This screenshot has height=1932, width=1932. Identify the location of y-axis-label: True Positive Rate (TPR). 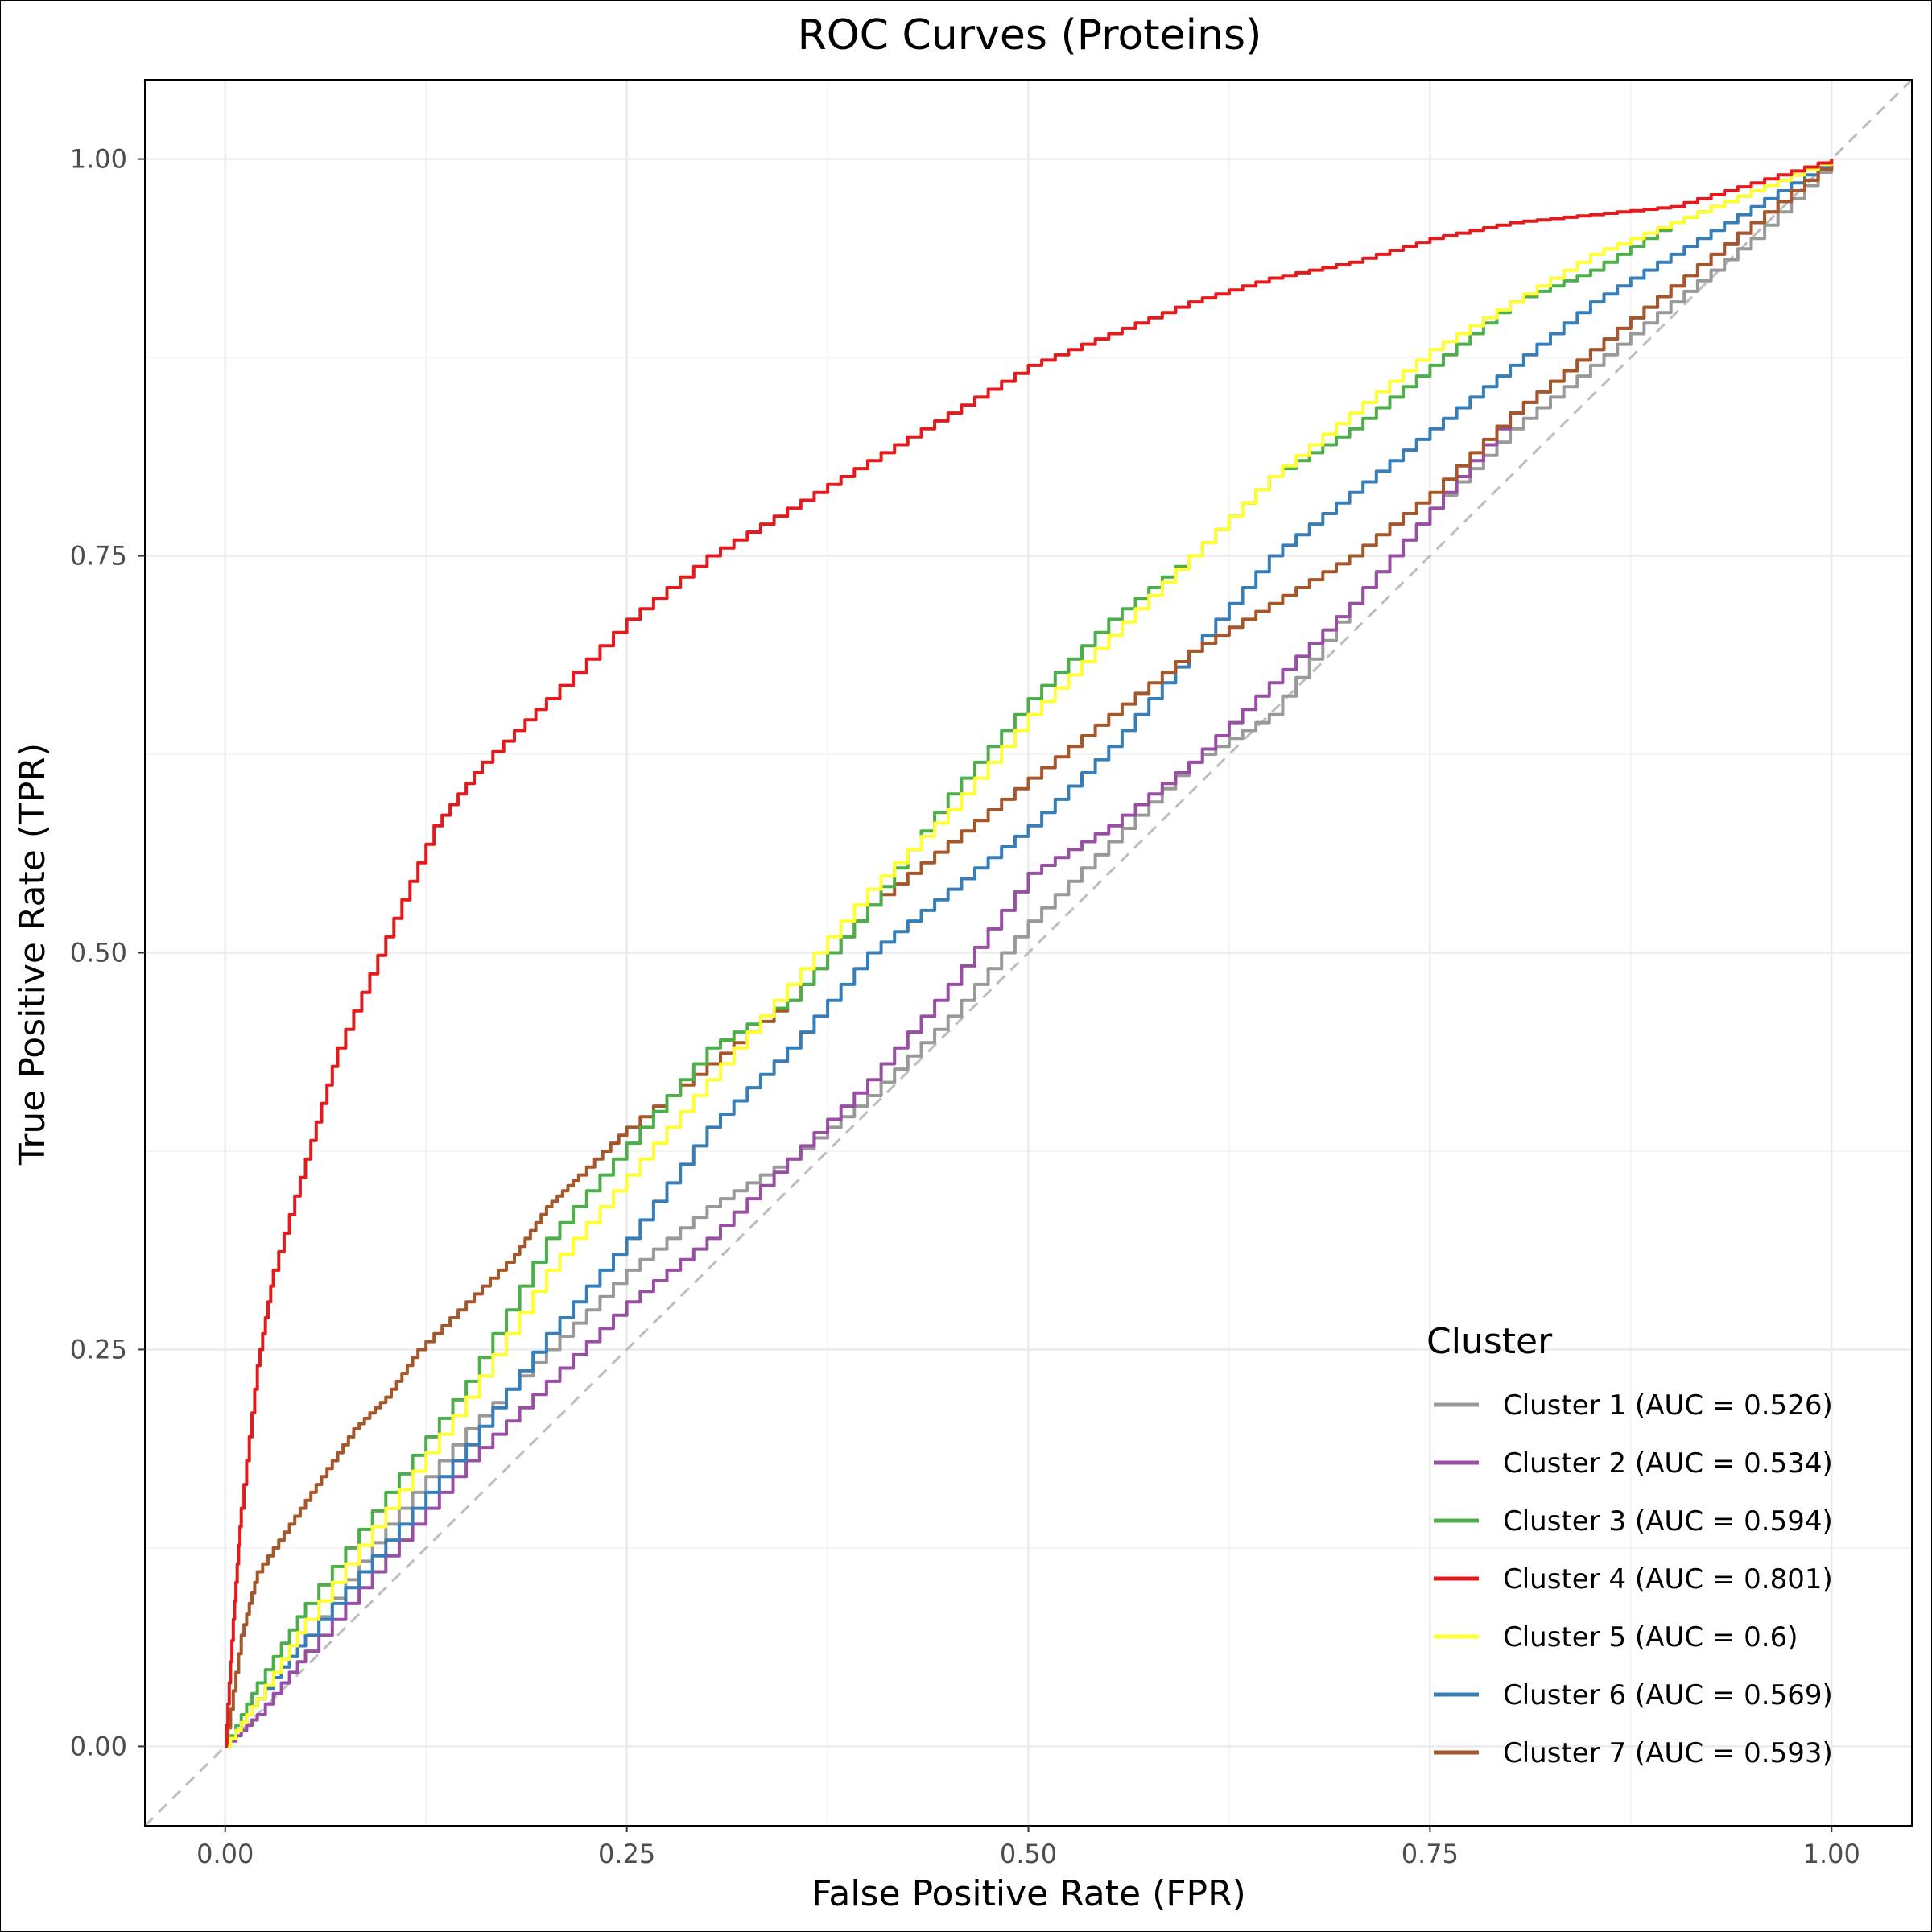
(32, 954).